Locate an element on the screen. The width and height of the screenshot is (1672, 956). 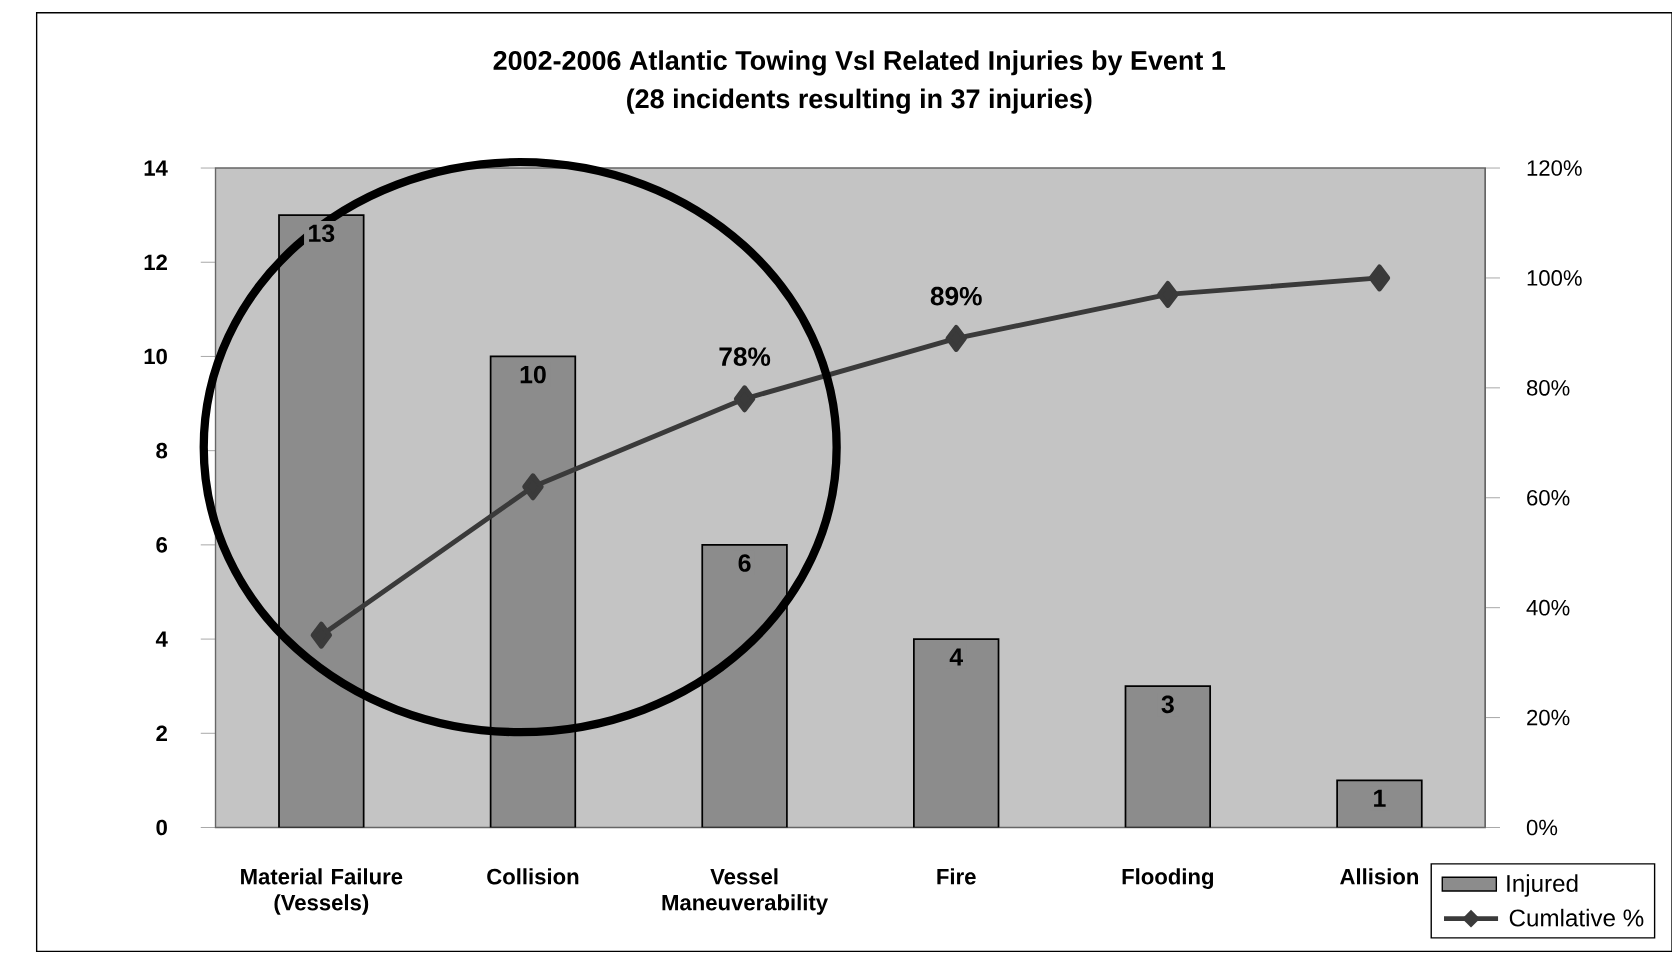
y-tick-label: 8 is located at coordinates (162, 450).